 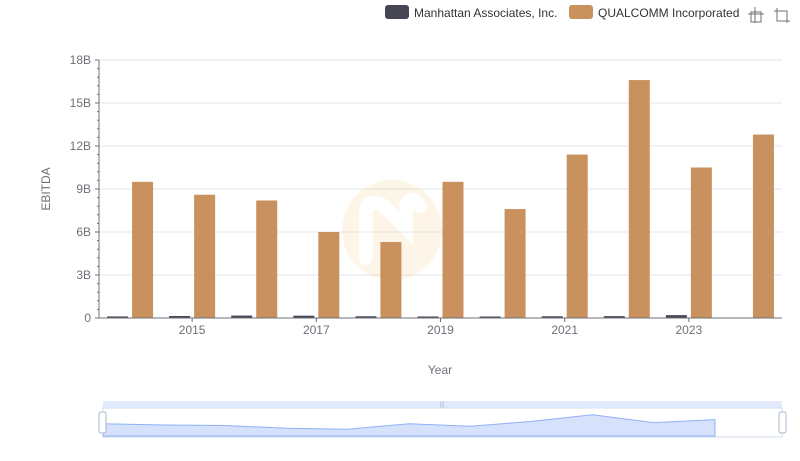 What do you see at coordinates (366, 317) in the screenshot?
I see `bar-manhattan-2018` at bounding box center [366, 317].